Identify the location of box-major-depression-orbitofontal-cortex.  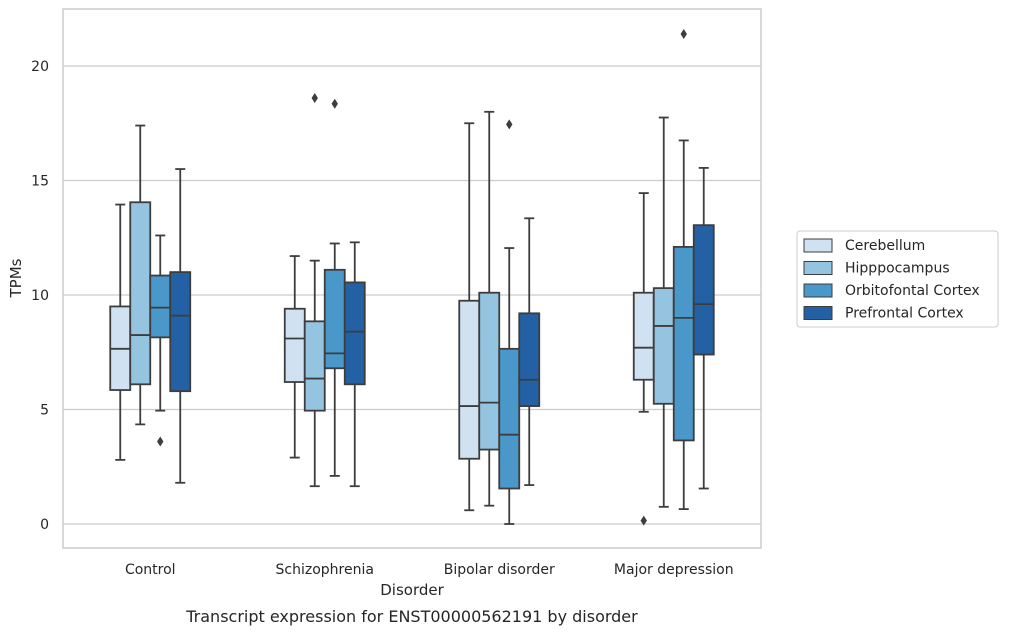
(683, 269).